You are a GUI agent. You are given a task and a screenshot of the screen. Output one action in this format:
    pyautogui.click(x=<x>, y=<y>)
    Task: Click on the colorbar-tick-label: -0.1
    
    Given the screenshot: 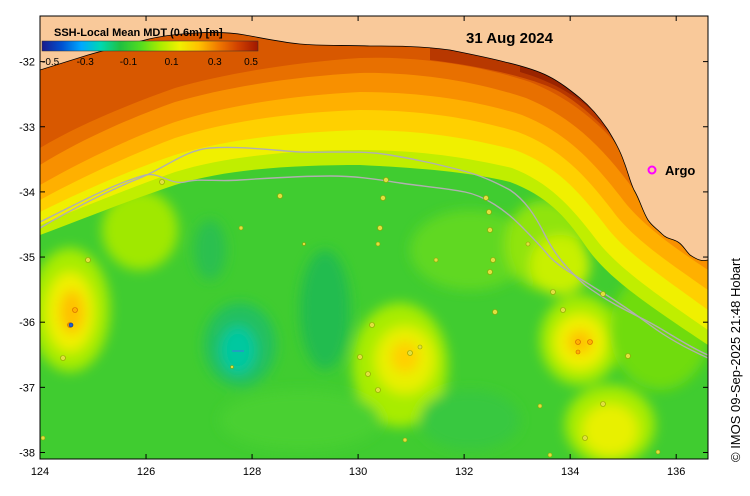 What is the action you would take?
    pyautogui.click(x=129, y=62)
    